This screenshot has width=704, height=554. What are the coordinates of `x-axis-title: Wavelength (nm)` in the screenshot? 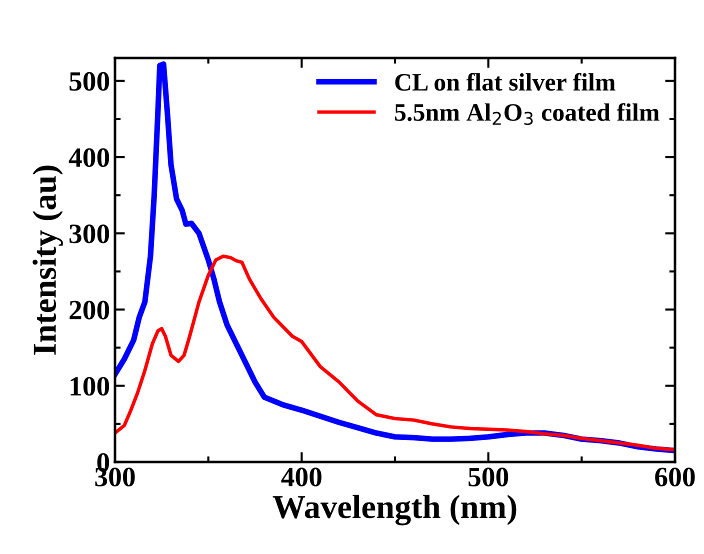 It's located at (394, 510).